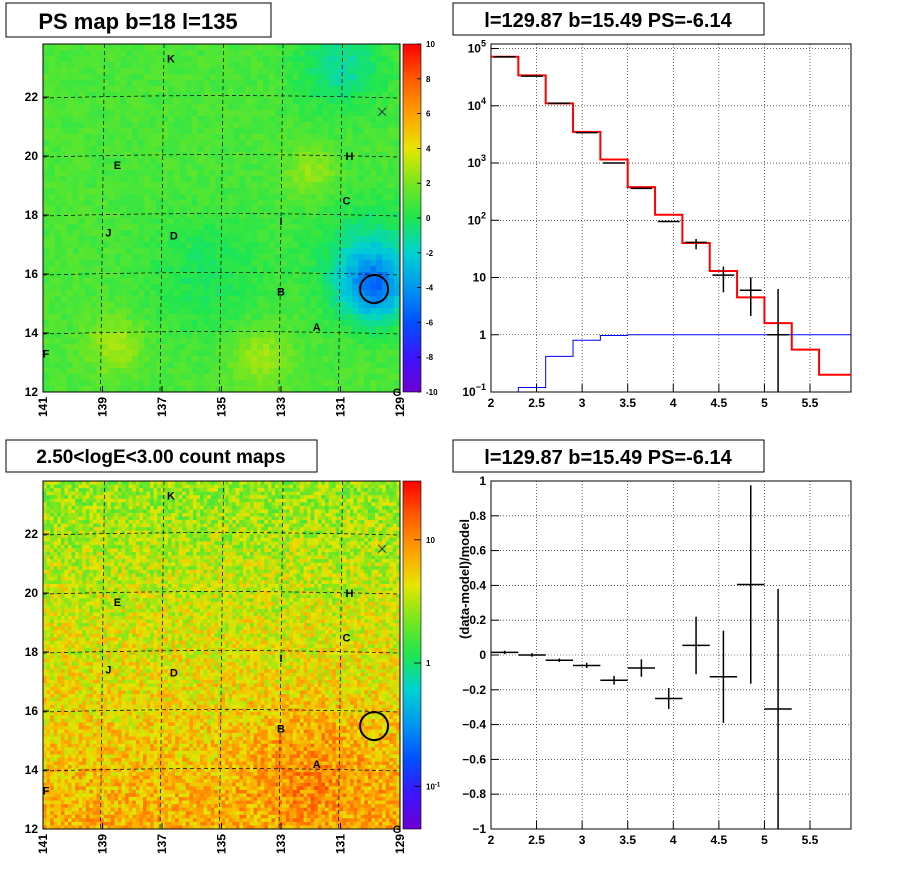  Describe the element at coordinates (430, 357) in the screenshot. I see `colorbar-tick-label: -8` at that location.